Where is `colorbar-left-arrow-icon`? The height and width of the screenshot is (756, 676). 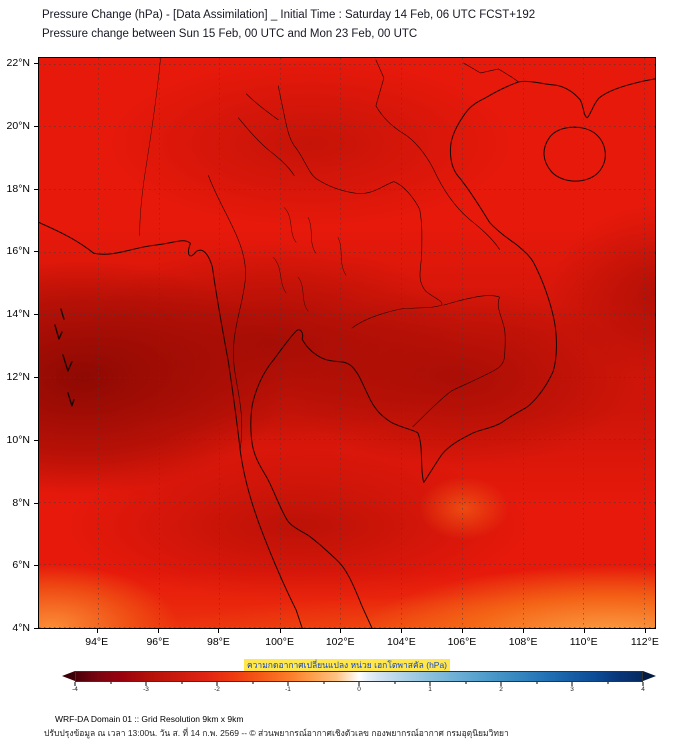
colorbar-left-arrow-icon is located at coordinates (68, 676).